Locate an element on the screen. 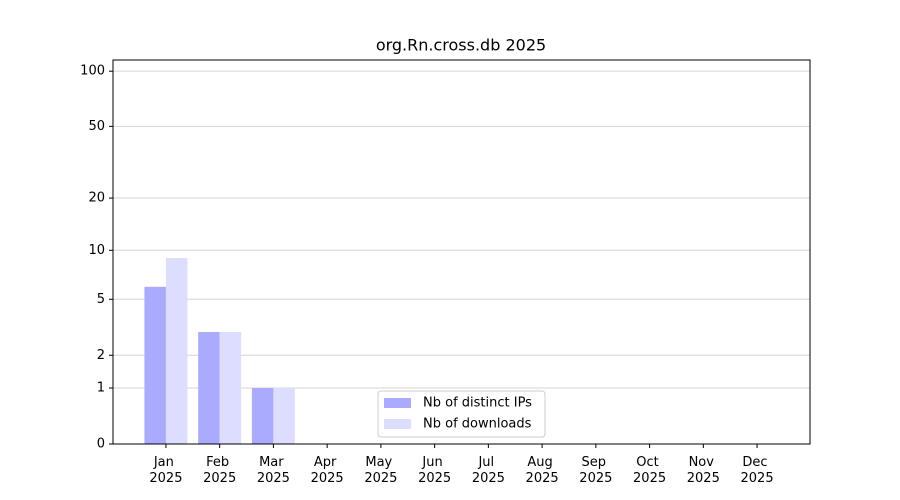 The height and width of the screenshot is (500, 900). y-tick-label: 0 is located at coordinates (101, 444).